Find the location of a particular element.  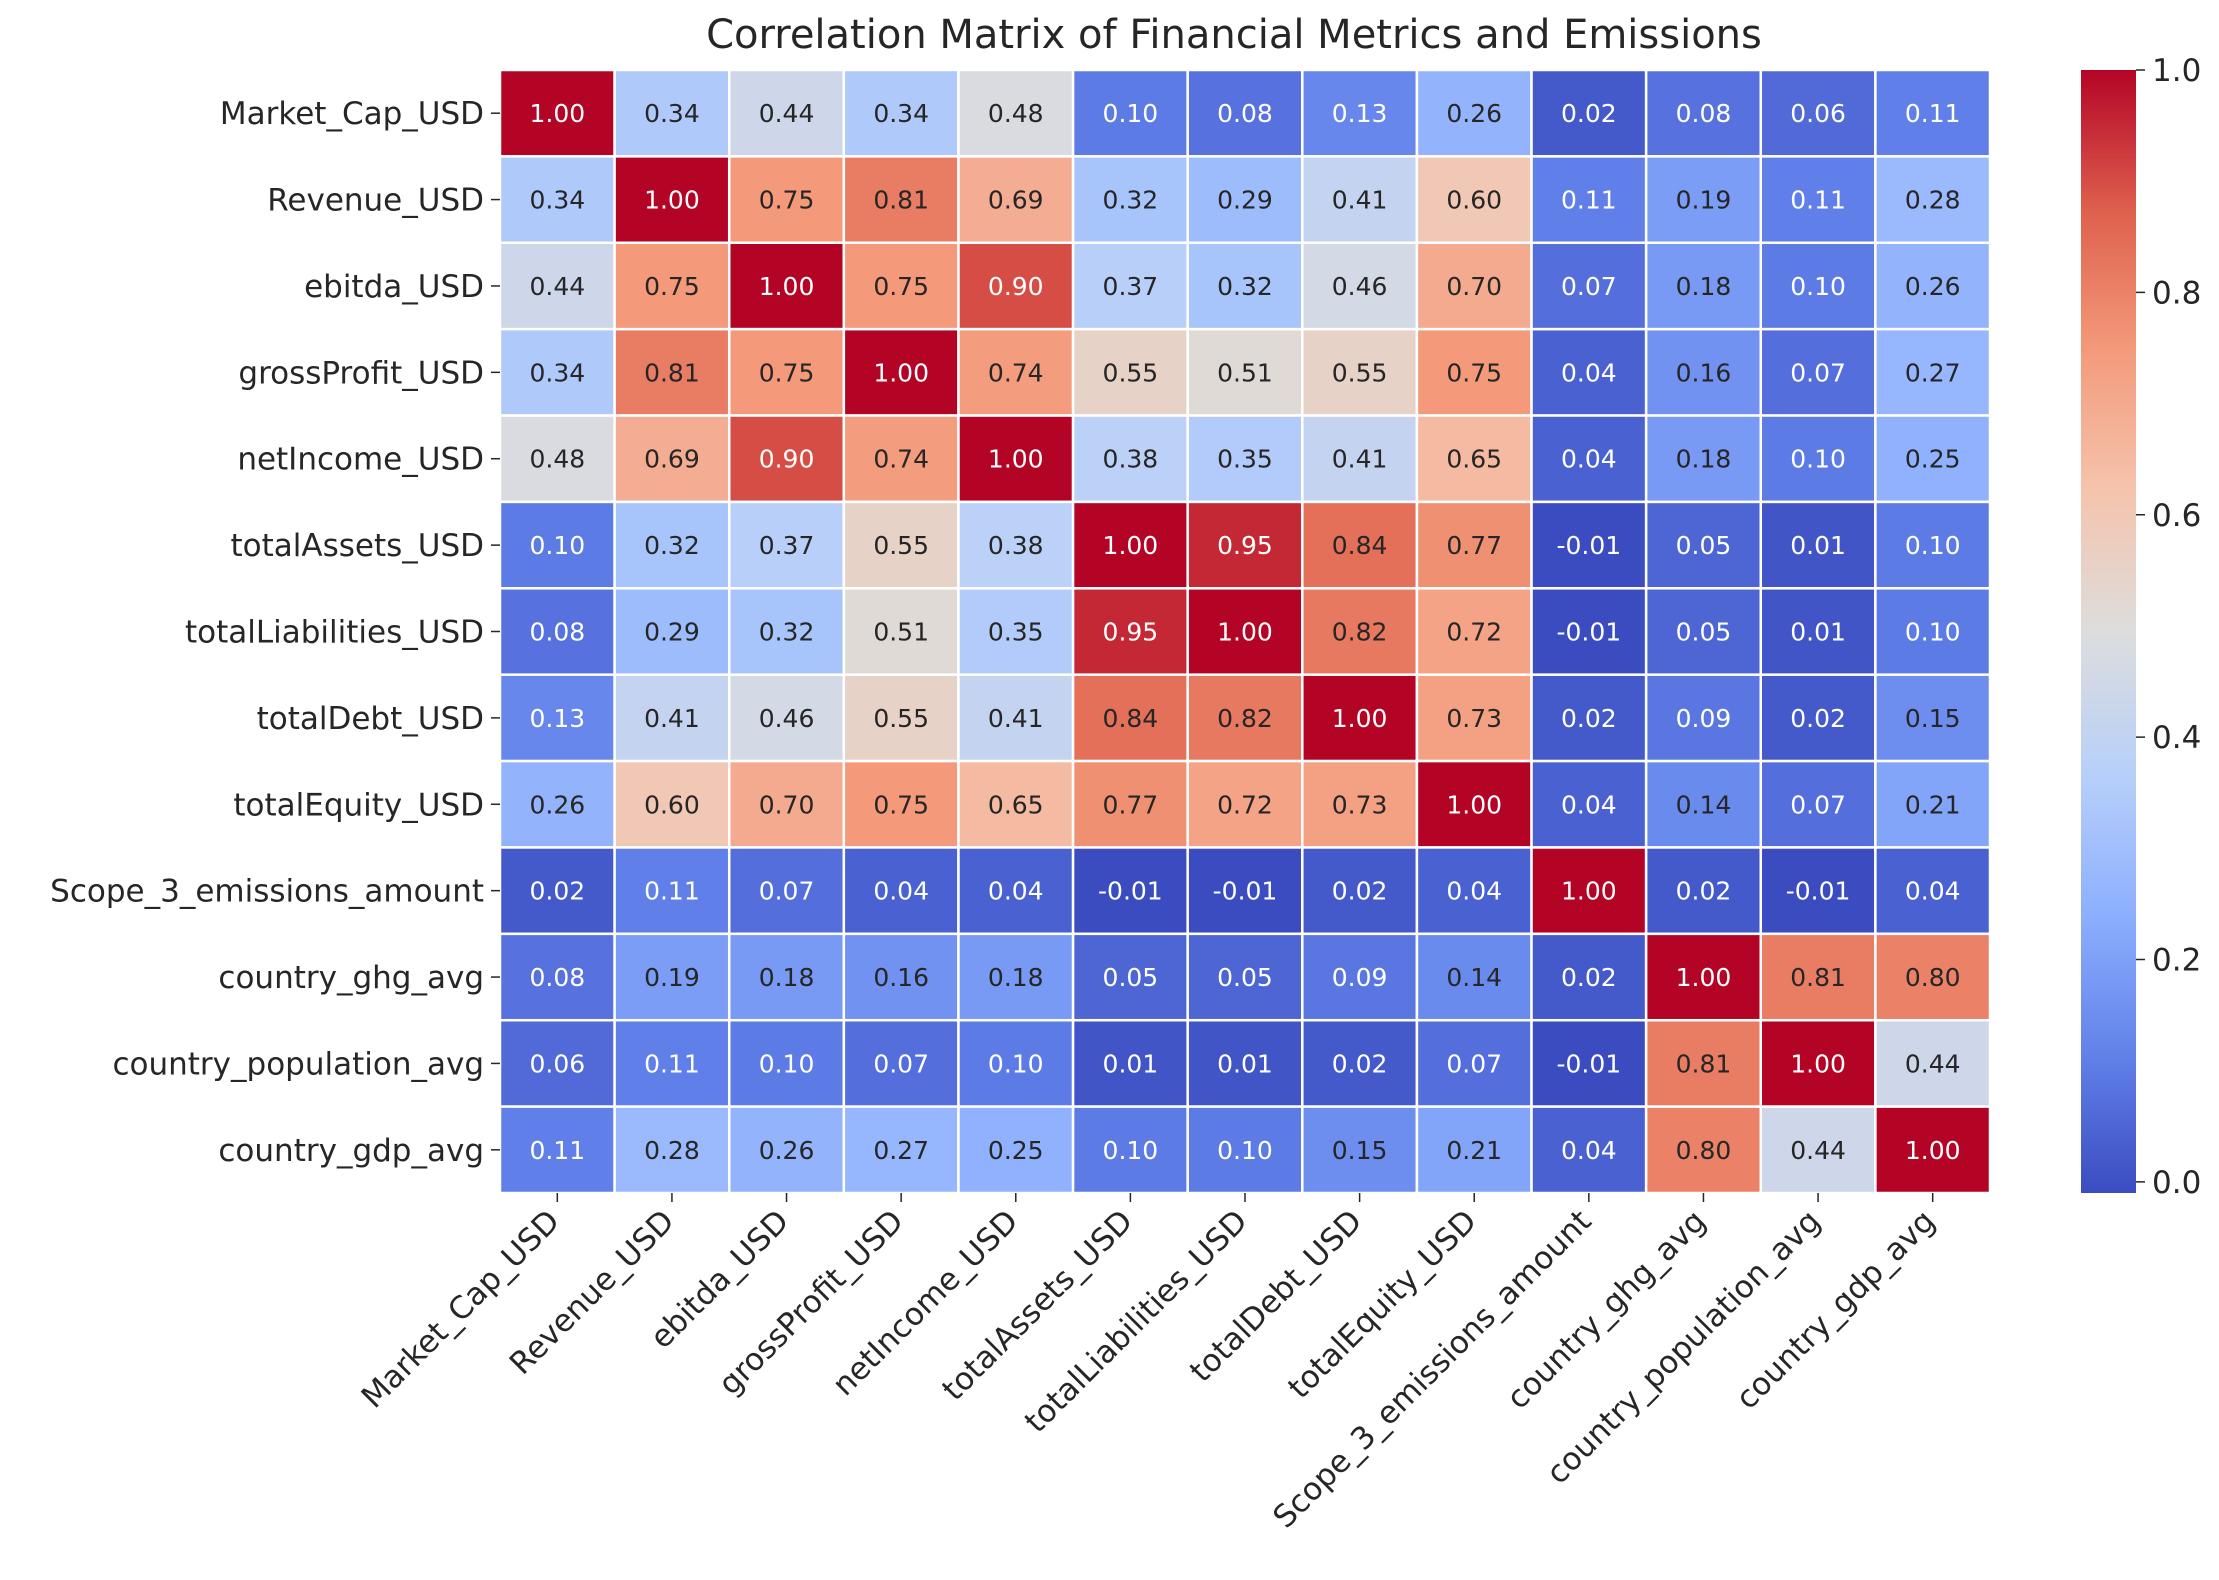

cell-value-label: 0.28 is located at coordinates (1933, 200).